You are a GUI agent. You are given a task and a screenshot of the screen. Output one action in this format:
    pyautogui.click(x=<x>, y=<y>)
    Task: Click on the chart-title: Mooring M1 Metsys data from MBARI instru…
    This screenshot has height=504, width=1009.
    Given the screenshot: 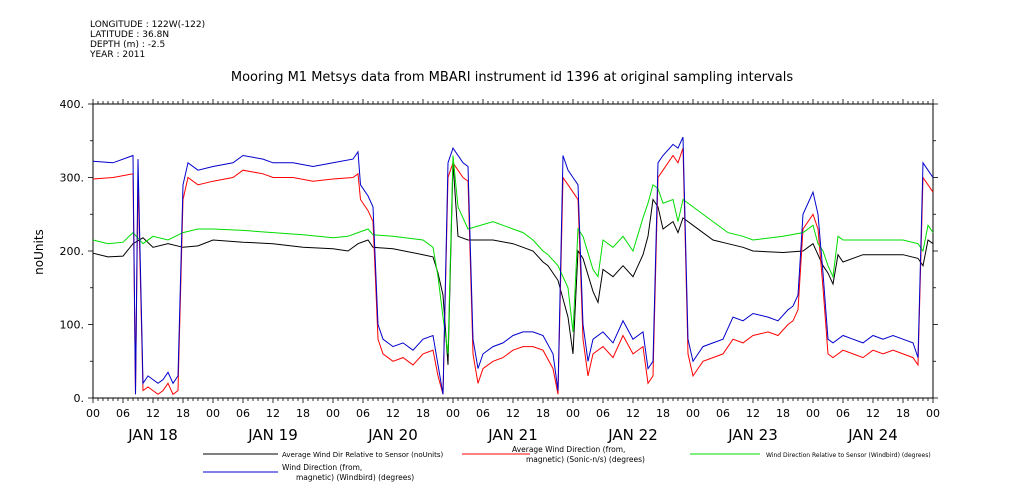 What is the action you would take?
    pyautogui.click(x=512, y=77)
    